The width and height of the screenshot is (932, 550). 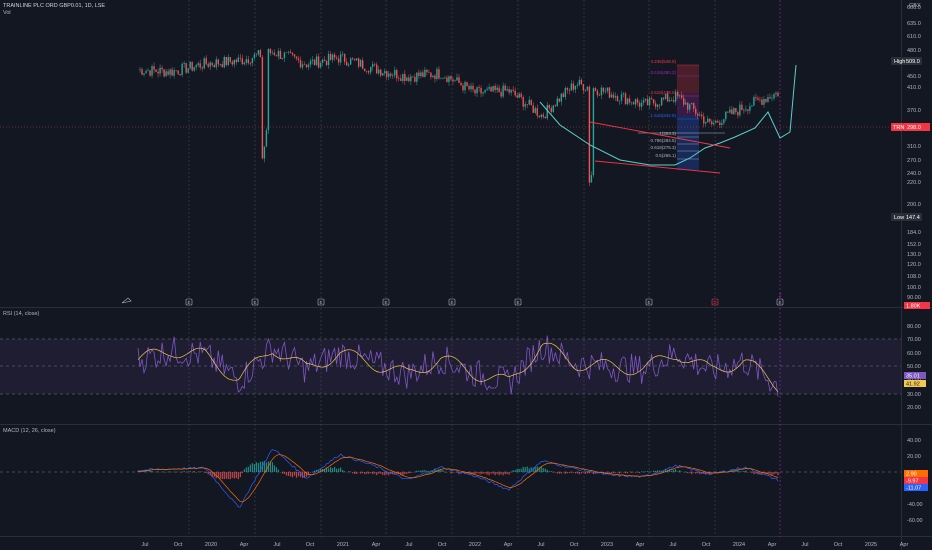 What do you see at coordinates (681, 117) in the screenshot?
I see `fibonacci-extension` at bounding box center [681, 117].